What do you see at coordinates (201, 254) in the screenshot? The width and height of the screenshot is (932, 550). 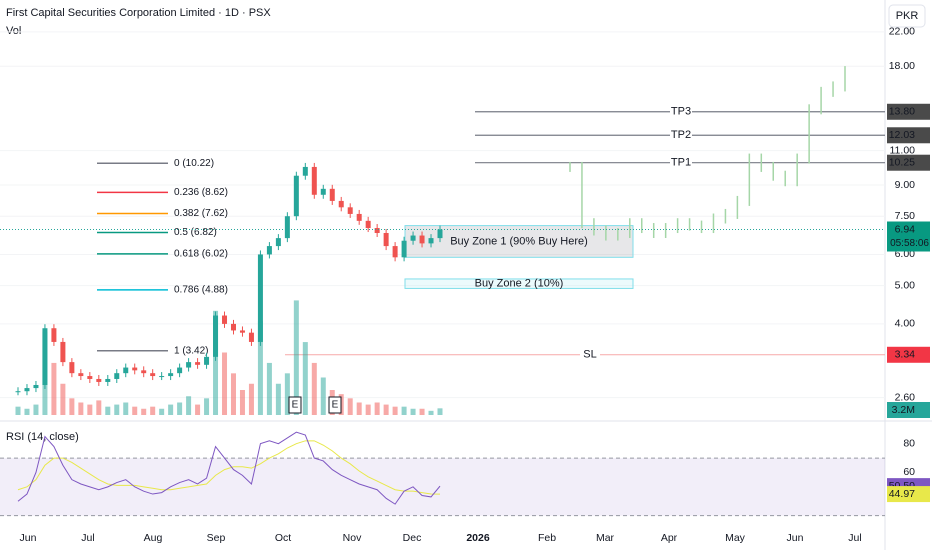 I see `fib-label: 0.618 (6.02)` at bounding box center [201, 254].